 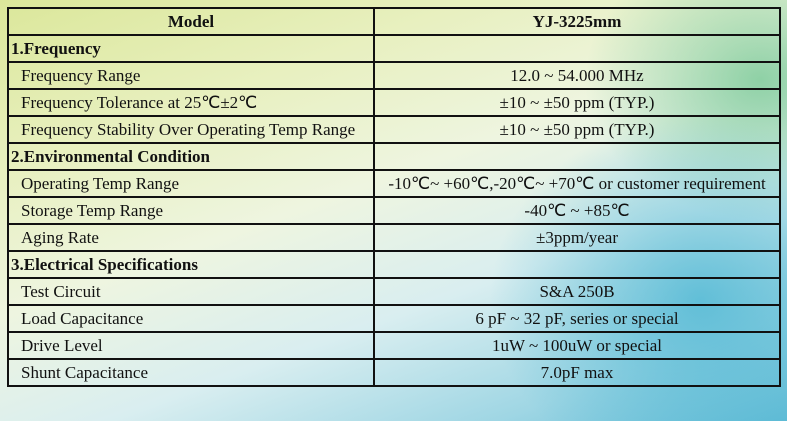 I want to click on spec-row: Aging Rate ±3ppm/year, so click(x=394, y=237).